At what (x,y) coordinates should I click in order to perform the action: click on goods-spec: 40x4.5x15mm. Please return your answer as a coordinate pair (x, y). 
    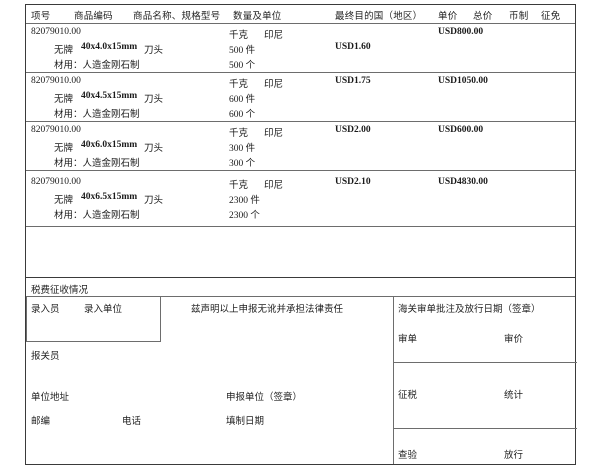
    Looking at the image, I should click on (109, 96).